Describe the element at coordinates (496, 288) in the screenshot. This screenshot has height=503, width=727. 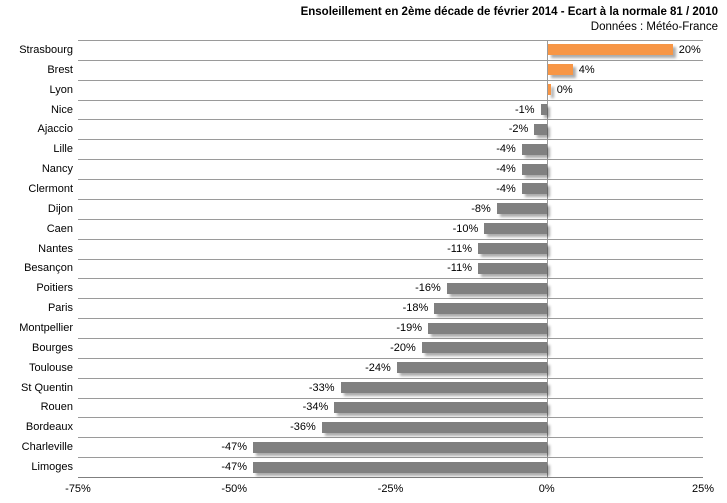
I see `bar-poitiers` at that location.